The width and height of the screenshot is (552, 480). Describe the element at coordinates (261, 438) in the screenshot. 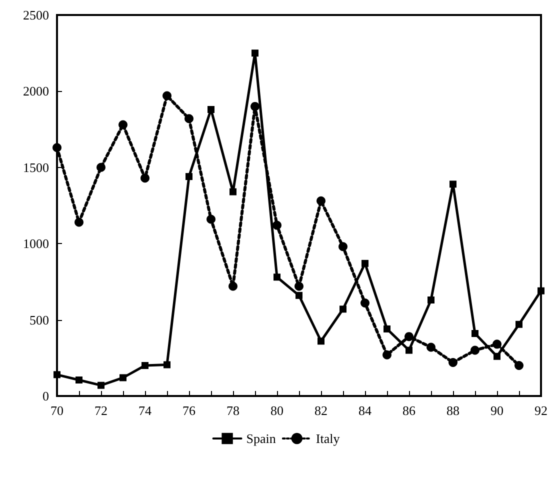

I see `legend-label: Spain` at that location.